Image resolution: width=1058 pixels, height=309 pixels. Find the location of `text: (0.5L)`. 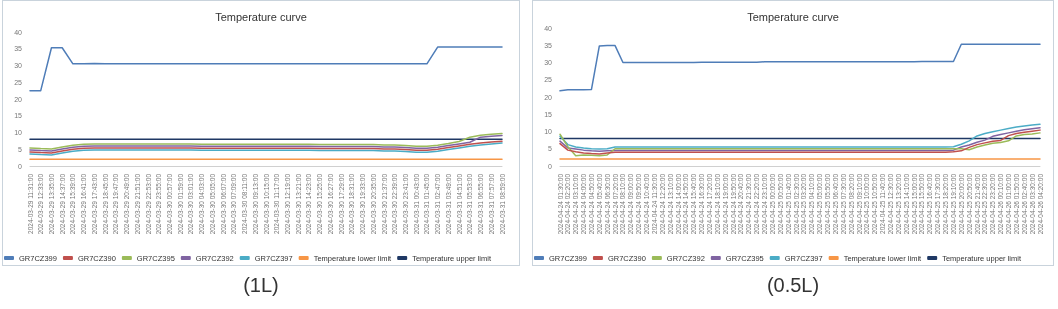

text: (0.5L) is located at coordinates (793, 285).